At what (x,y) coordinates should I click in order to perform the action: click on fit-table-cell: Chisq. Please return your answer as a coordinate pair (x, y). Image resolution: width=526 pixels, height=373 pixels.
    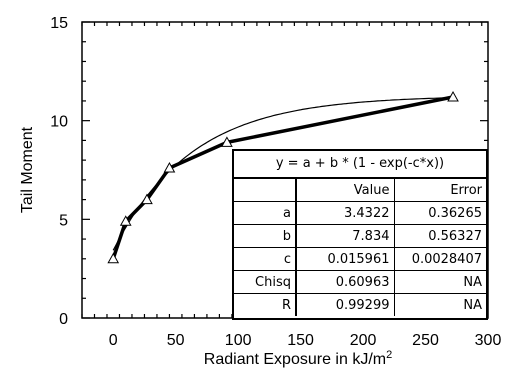
    Looking at the image, I should click on (265, 282).